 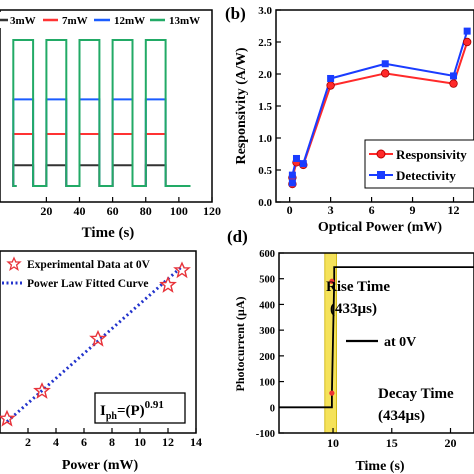 What do you see at coordinates (265, 11) in the screenshot?
I see `panel-b-y-tick-label: 3.0` at bounding box center [265, 11].